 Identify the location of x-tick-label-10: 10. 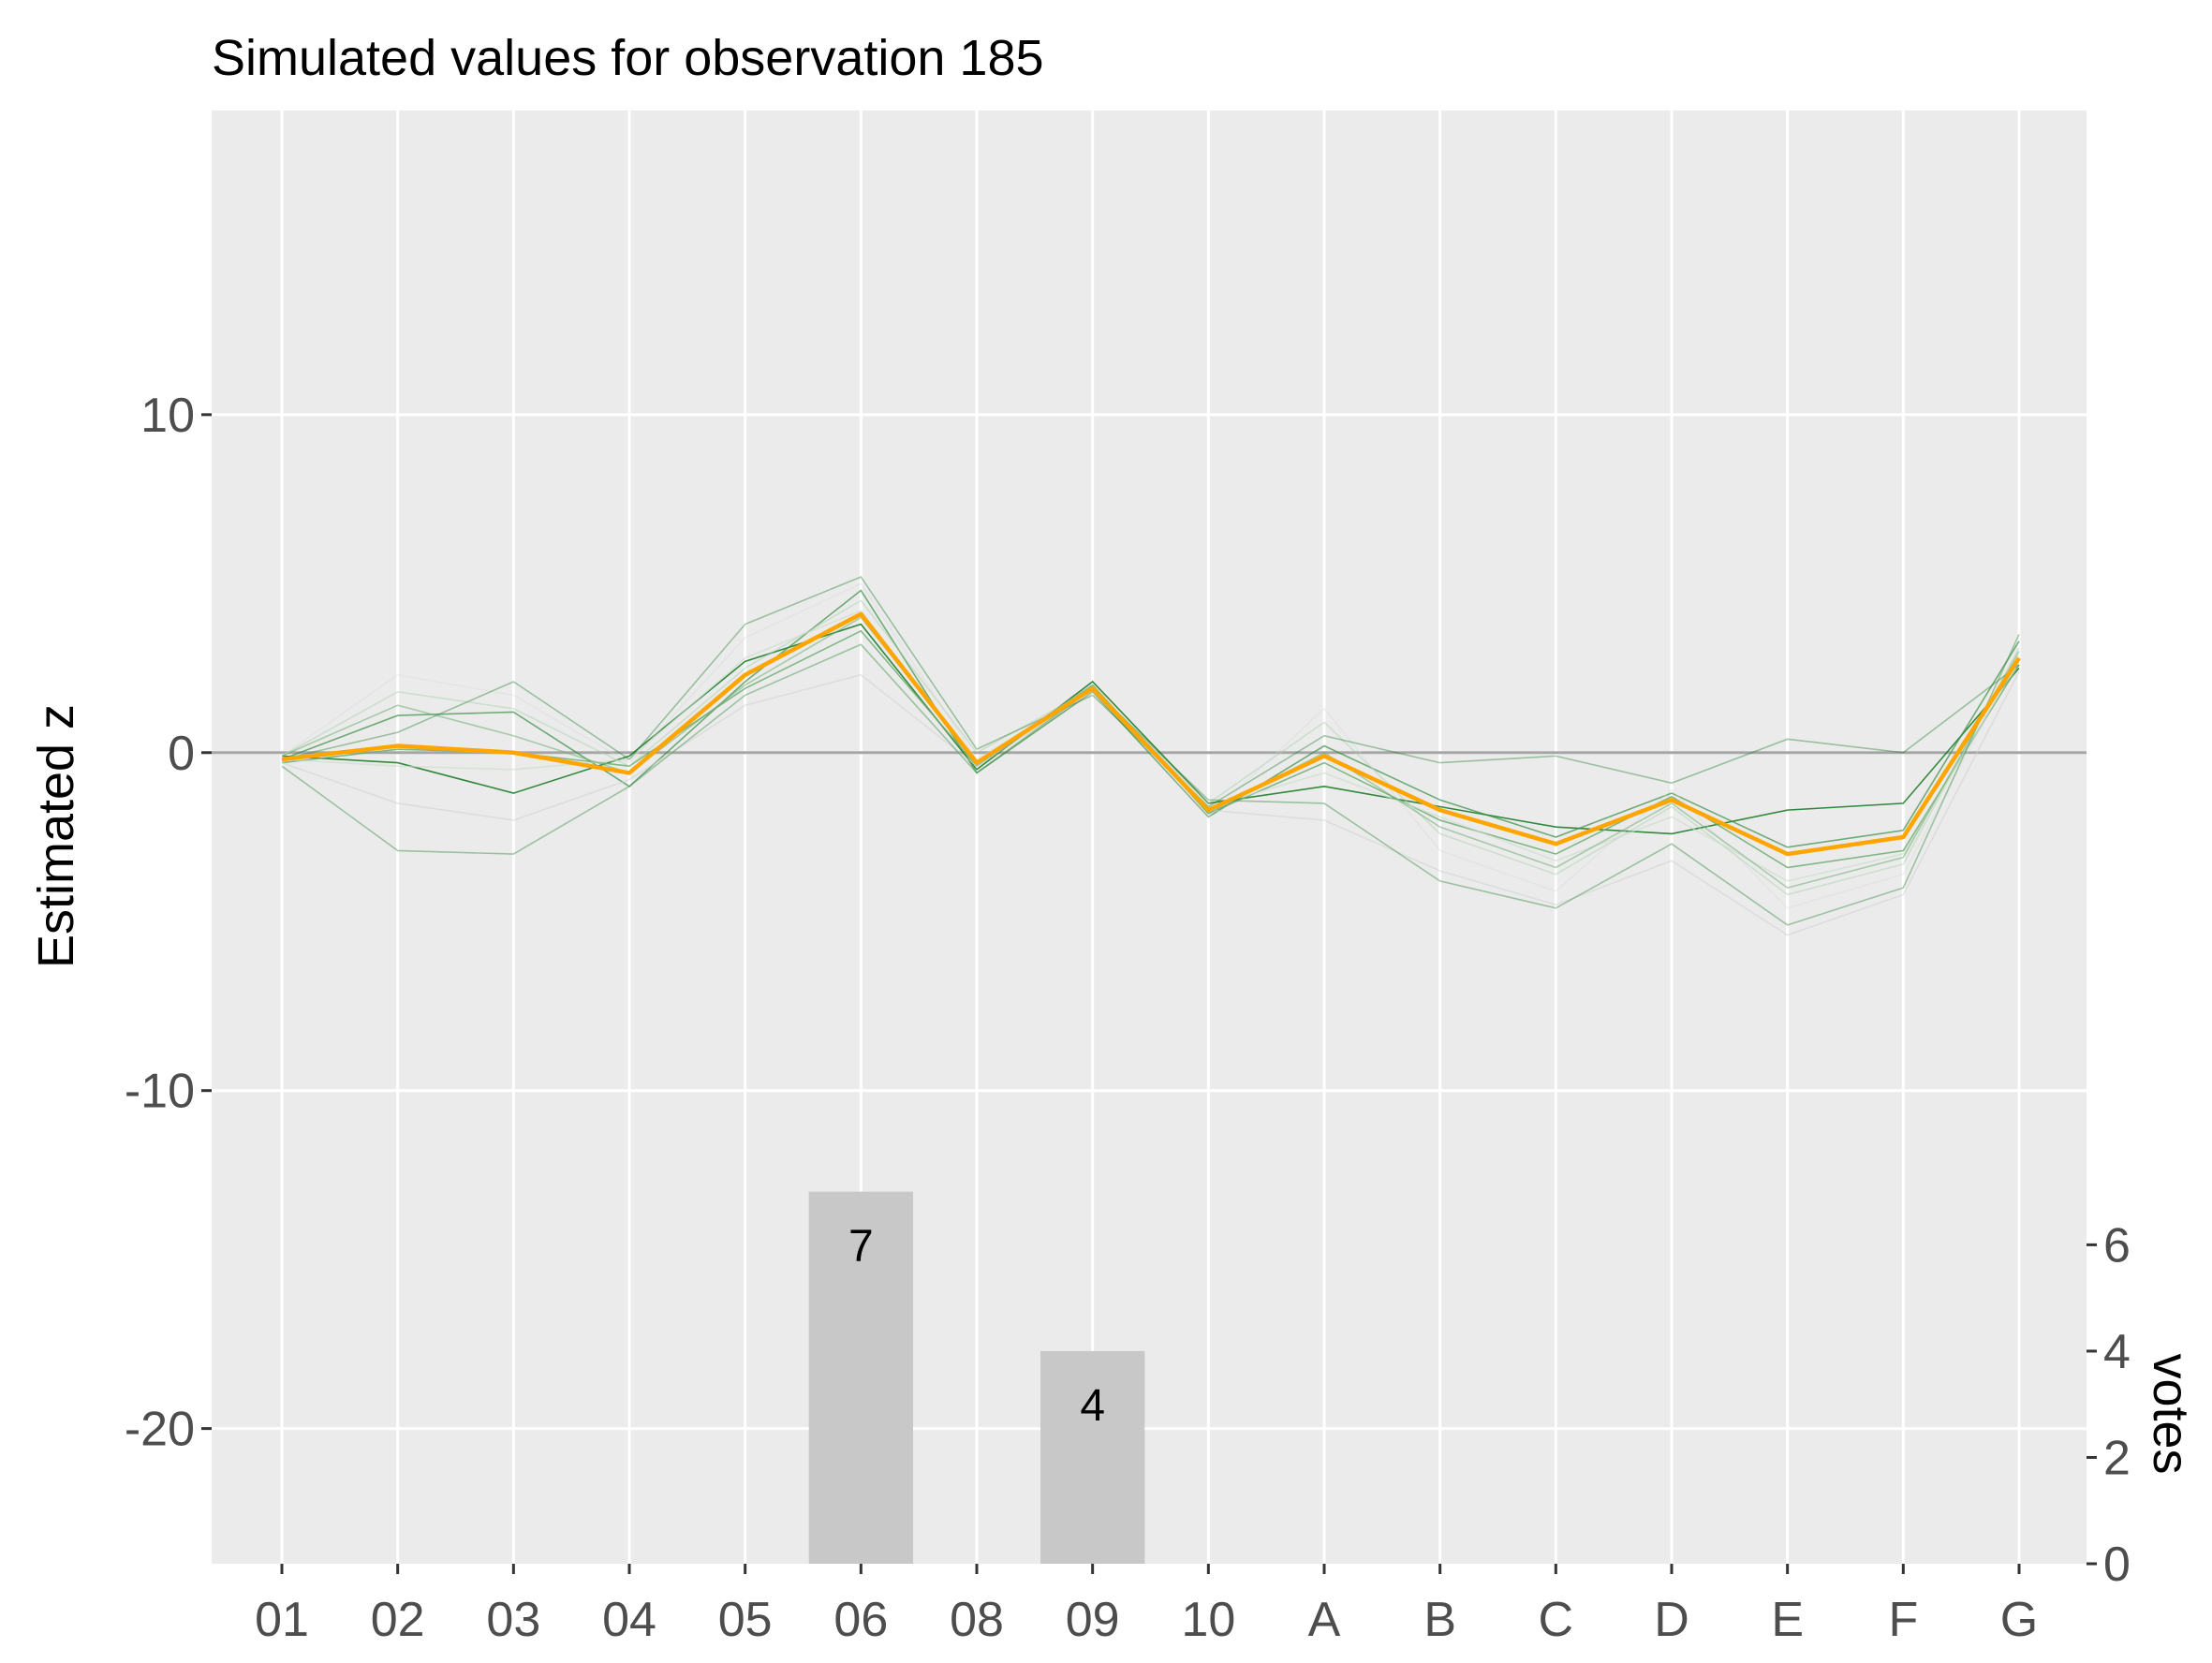
(1208, 1620).